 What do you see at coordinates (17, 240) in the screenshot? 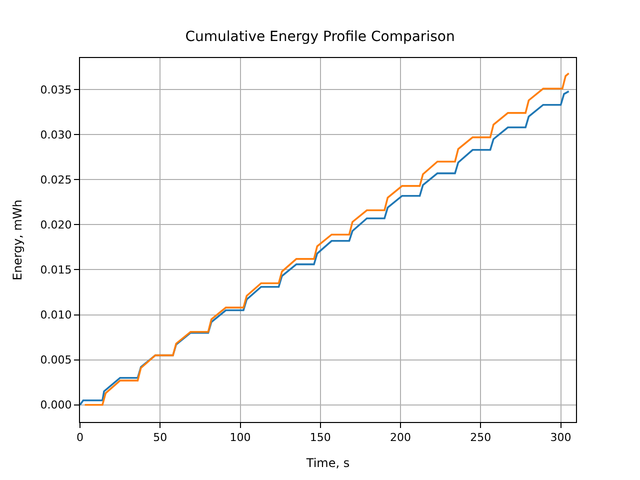
I see `y-axis-title: Energy, mWh` at bounding box center [17, 240].